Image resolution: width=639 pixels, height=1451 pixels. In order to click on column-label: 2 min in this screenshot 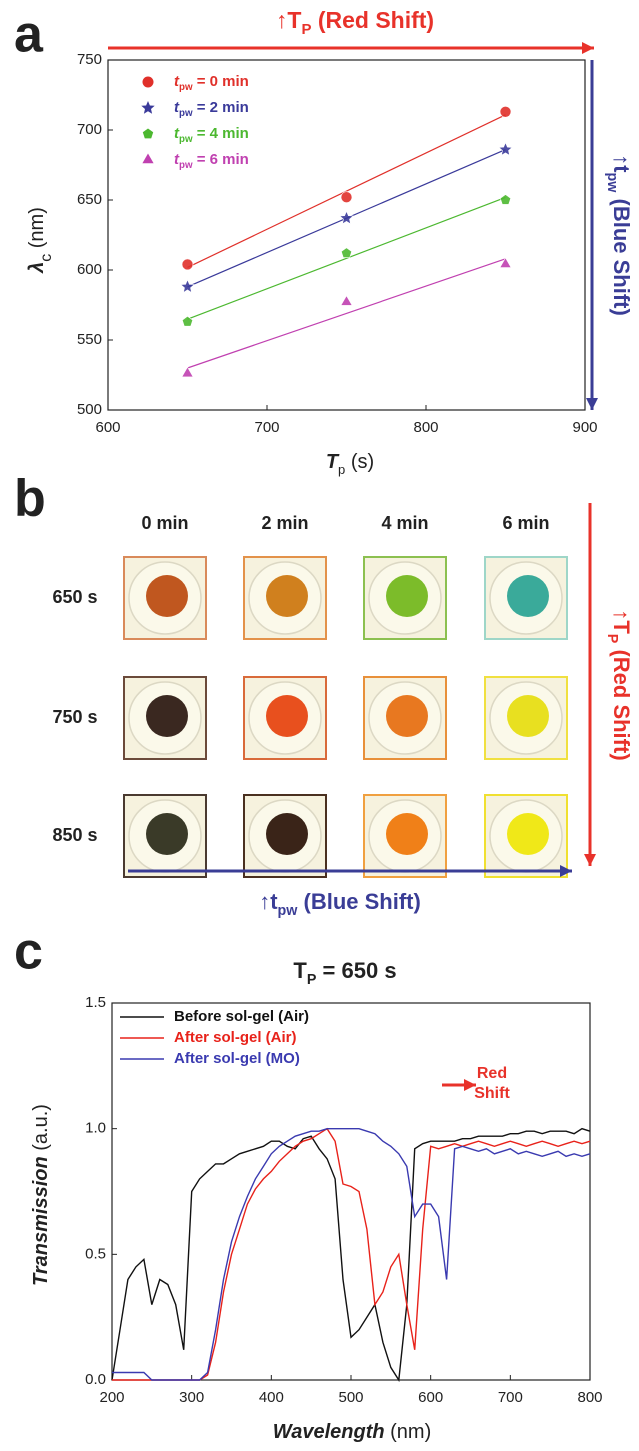, I will do `click(284, 523)`.